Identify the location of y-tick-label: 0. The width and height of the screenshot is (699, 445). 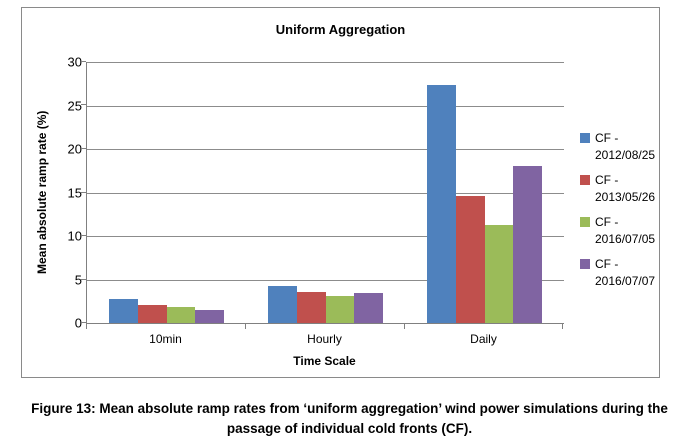
(78, 323).